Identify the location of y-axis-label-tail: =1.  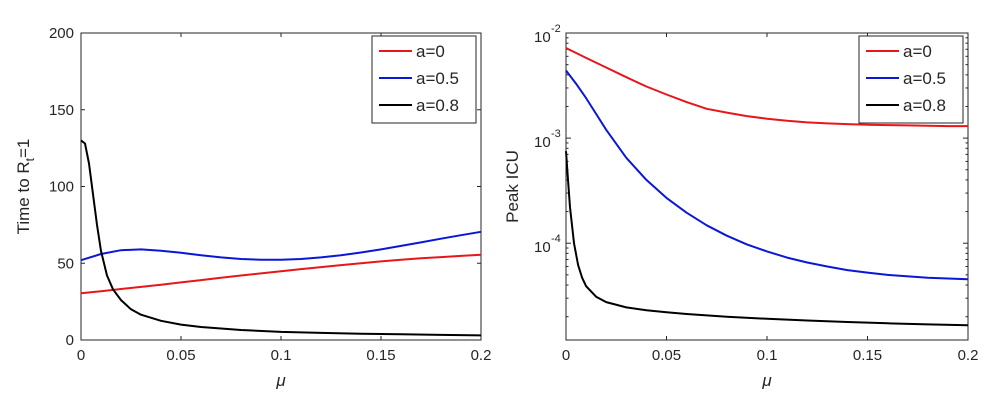
(23, 148).